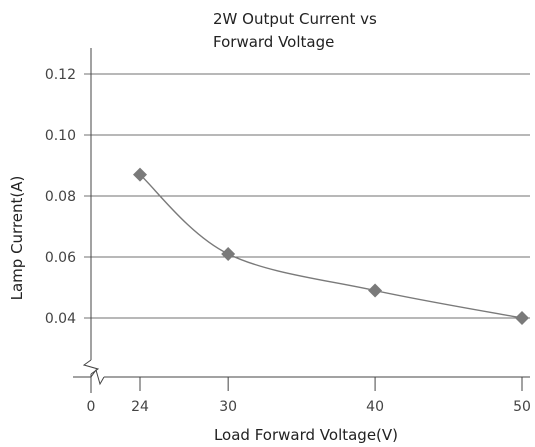 Image resolution: width=535 pixels, height=447 pixels. Describe the element at coordinates (309, 396) in the screenshot. I see `x-tick-labels: 0 24 30 40 50` at that location.